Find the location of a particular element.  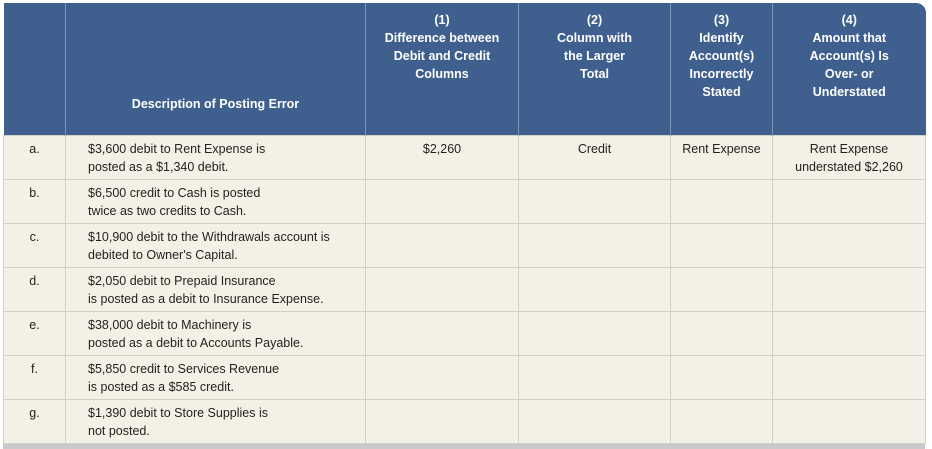

column-title-line: Column with is located at coordinates (594, 38).